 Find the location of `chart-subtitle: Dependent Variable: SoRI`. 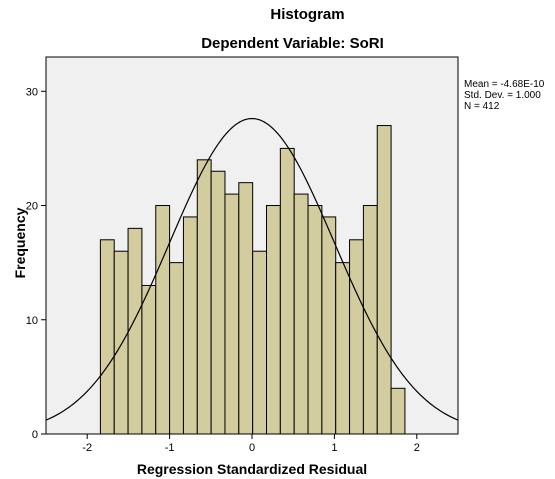

chart-subtitle: Dependent Variable: SoRI is located at coordinates (292, 43).